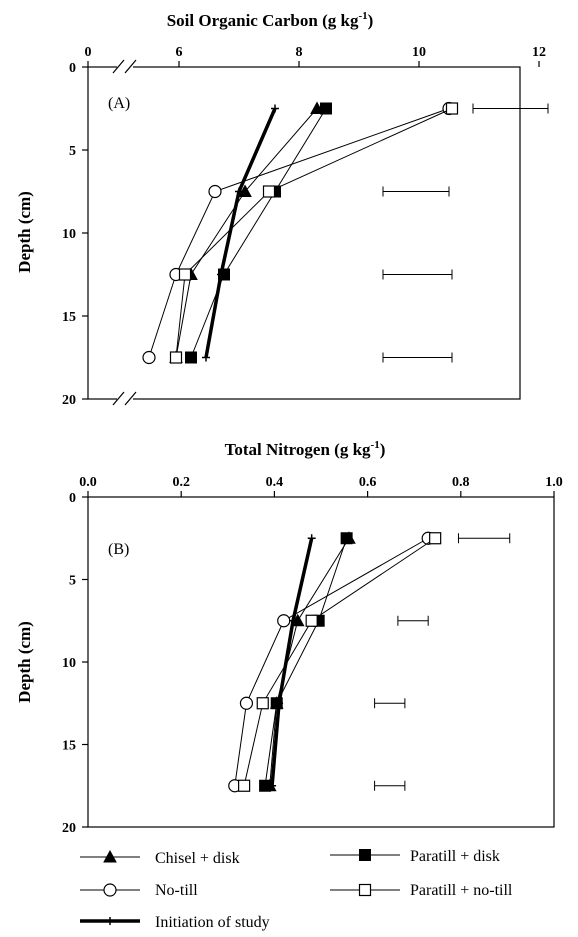 This screenshot has width=578, height=937. What do you see at coordinates (24, 662) in the screenshot?
I see `chart-b-y-axis-label: Depth (cm)` at bounding box center [24, 662].